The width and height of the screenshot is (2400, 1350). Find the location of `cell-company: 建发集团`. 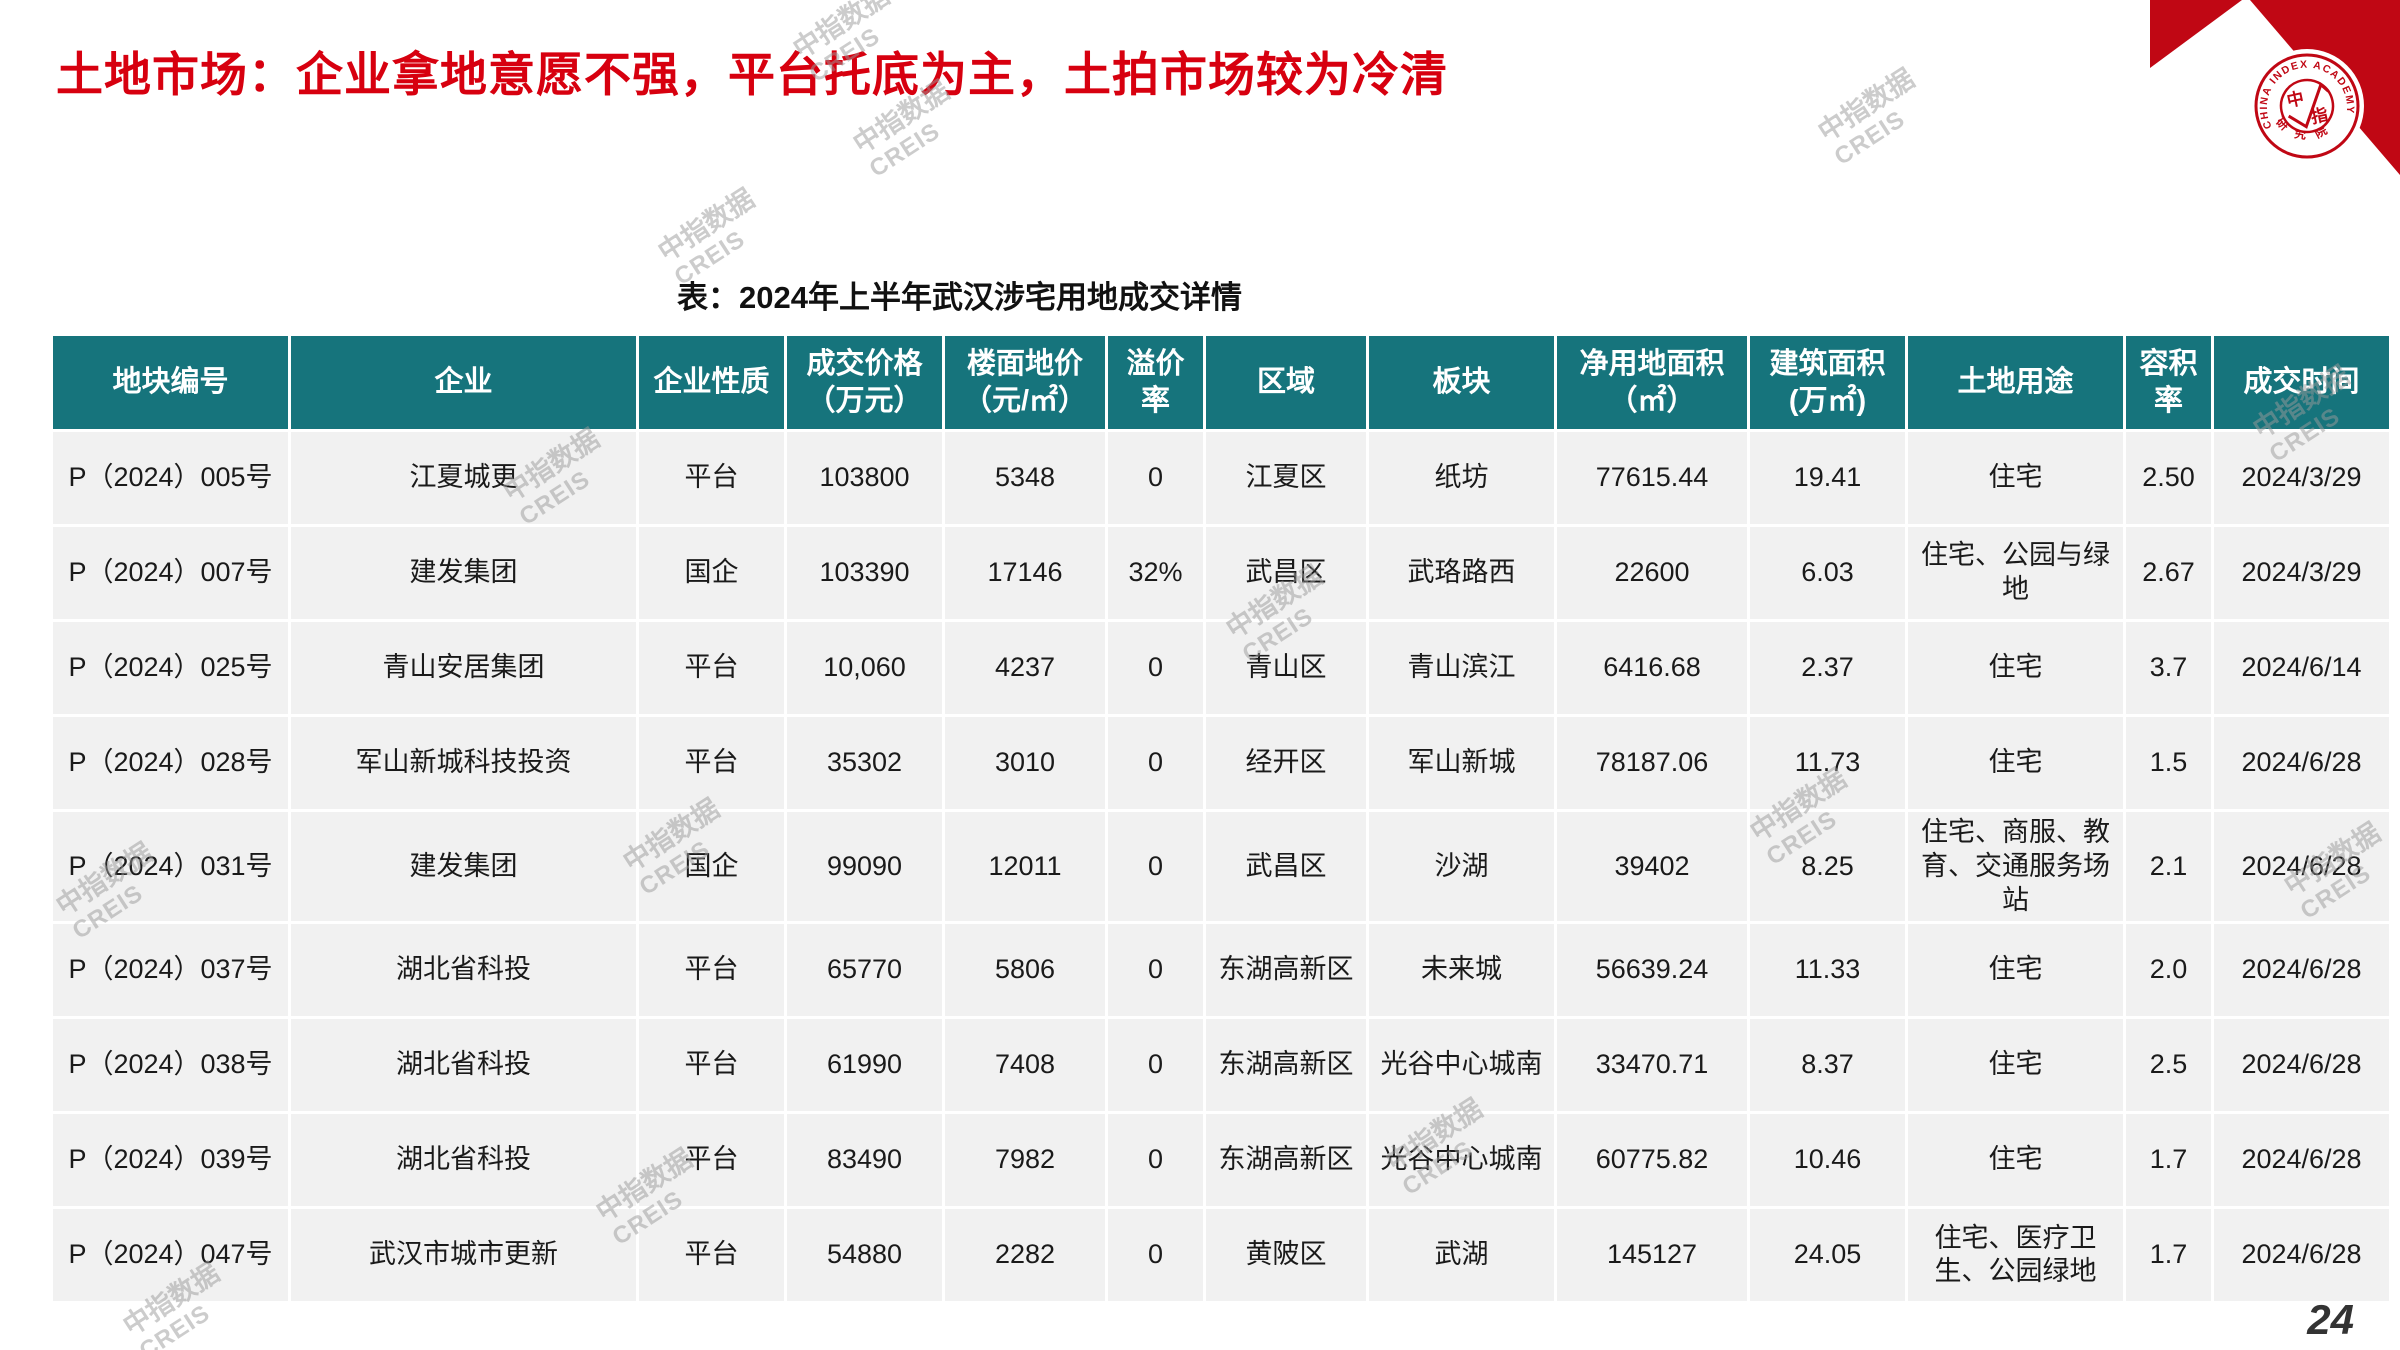

cell-company: 建发集团 is located at coordinates (463, 573).